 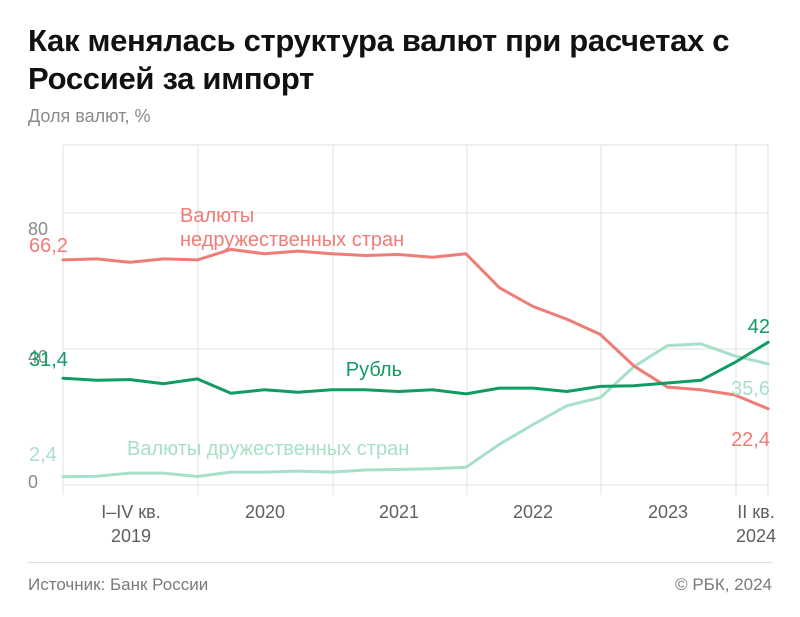 What do you see at coordinates (292, 240) in the screenshot?
I see `series-name-label: недружественных стран` at bounding box center [292, 240].